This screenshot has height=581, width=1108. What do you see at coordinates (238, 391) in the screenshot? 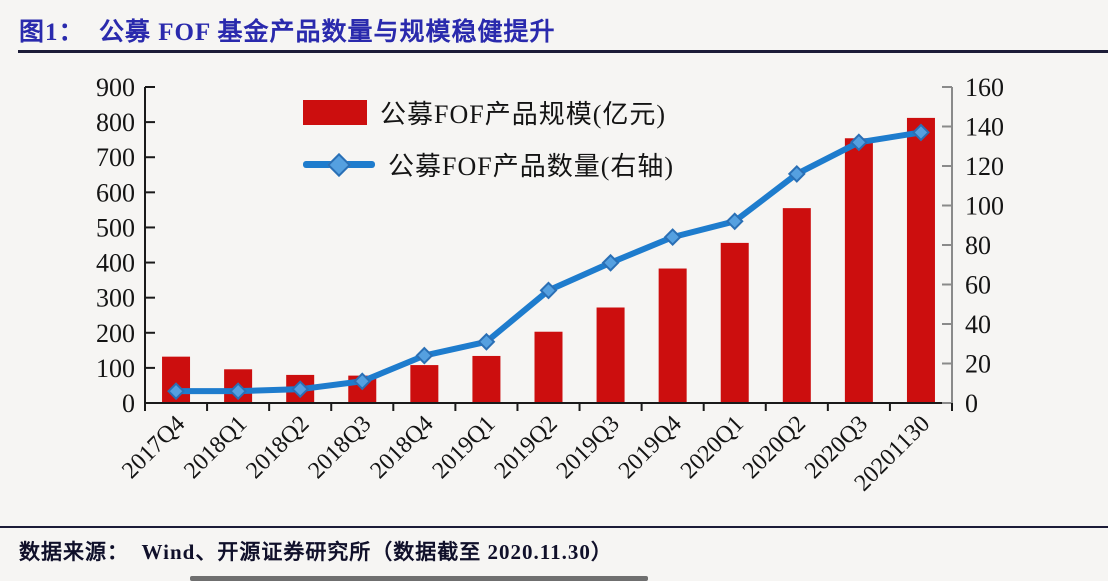
I see `line-marker-2018Q1` at bounding box center [238, 391].